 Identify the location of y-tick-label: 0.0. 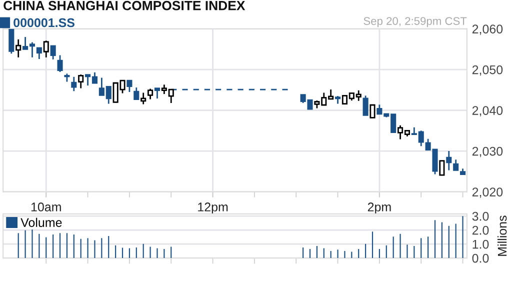
(480, 258).